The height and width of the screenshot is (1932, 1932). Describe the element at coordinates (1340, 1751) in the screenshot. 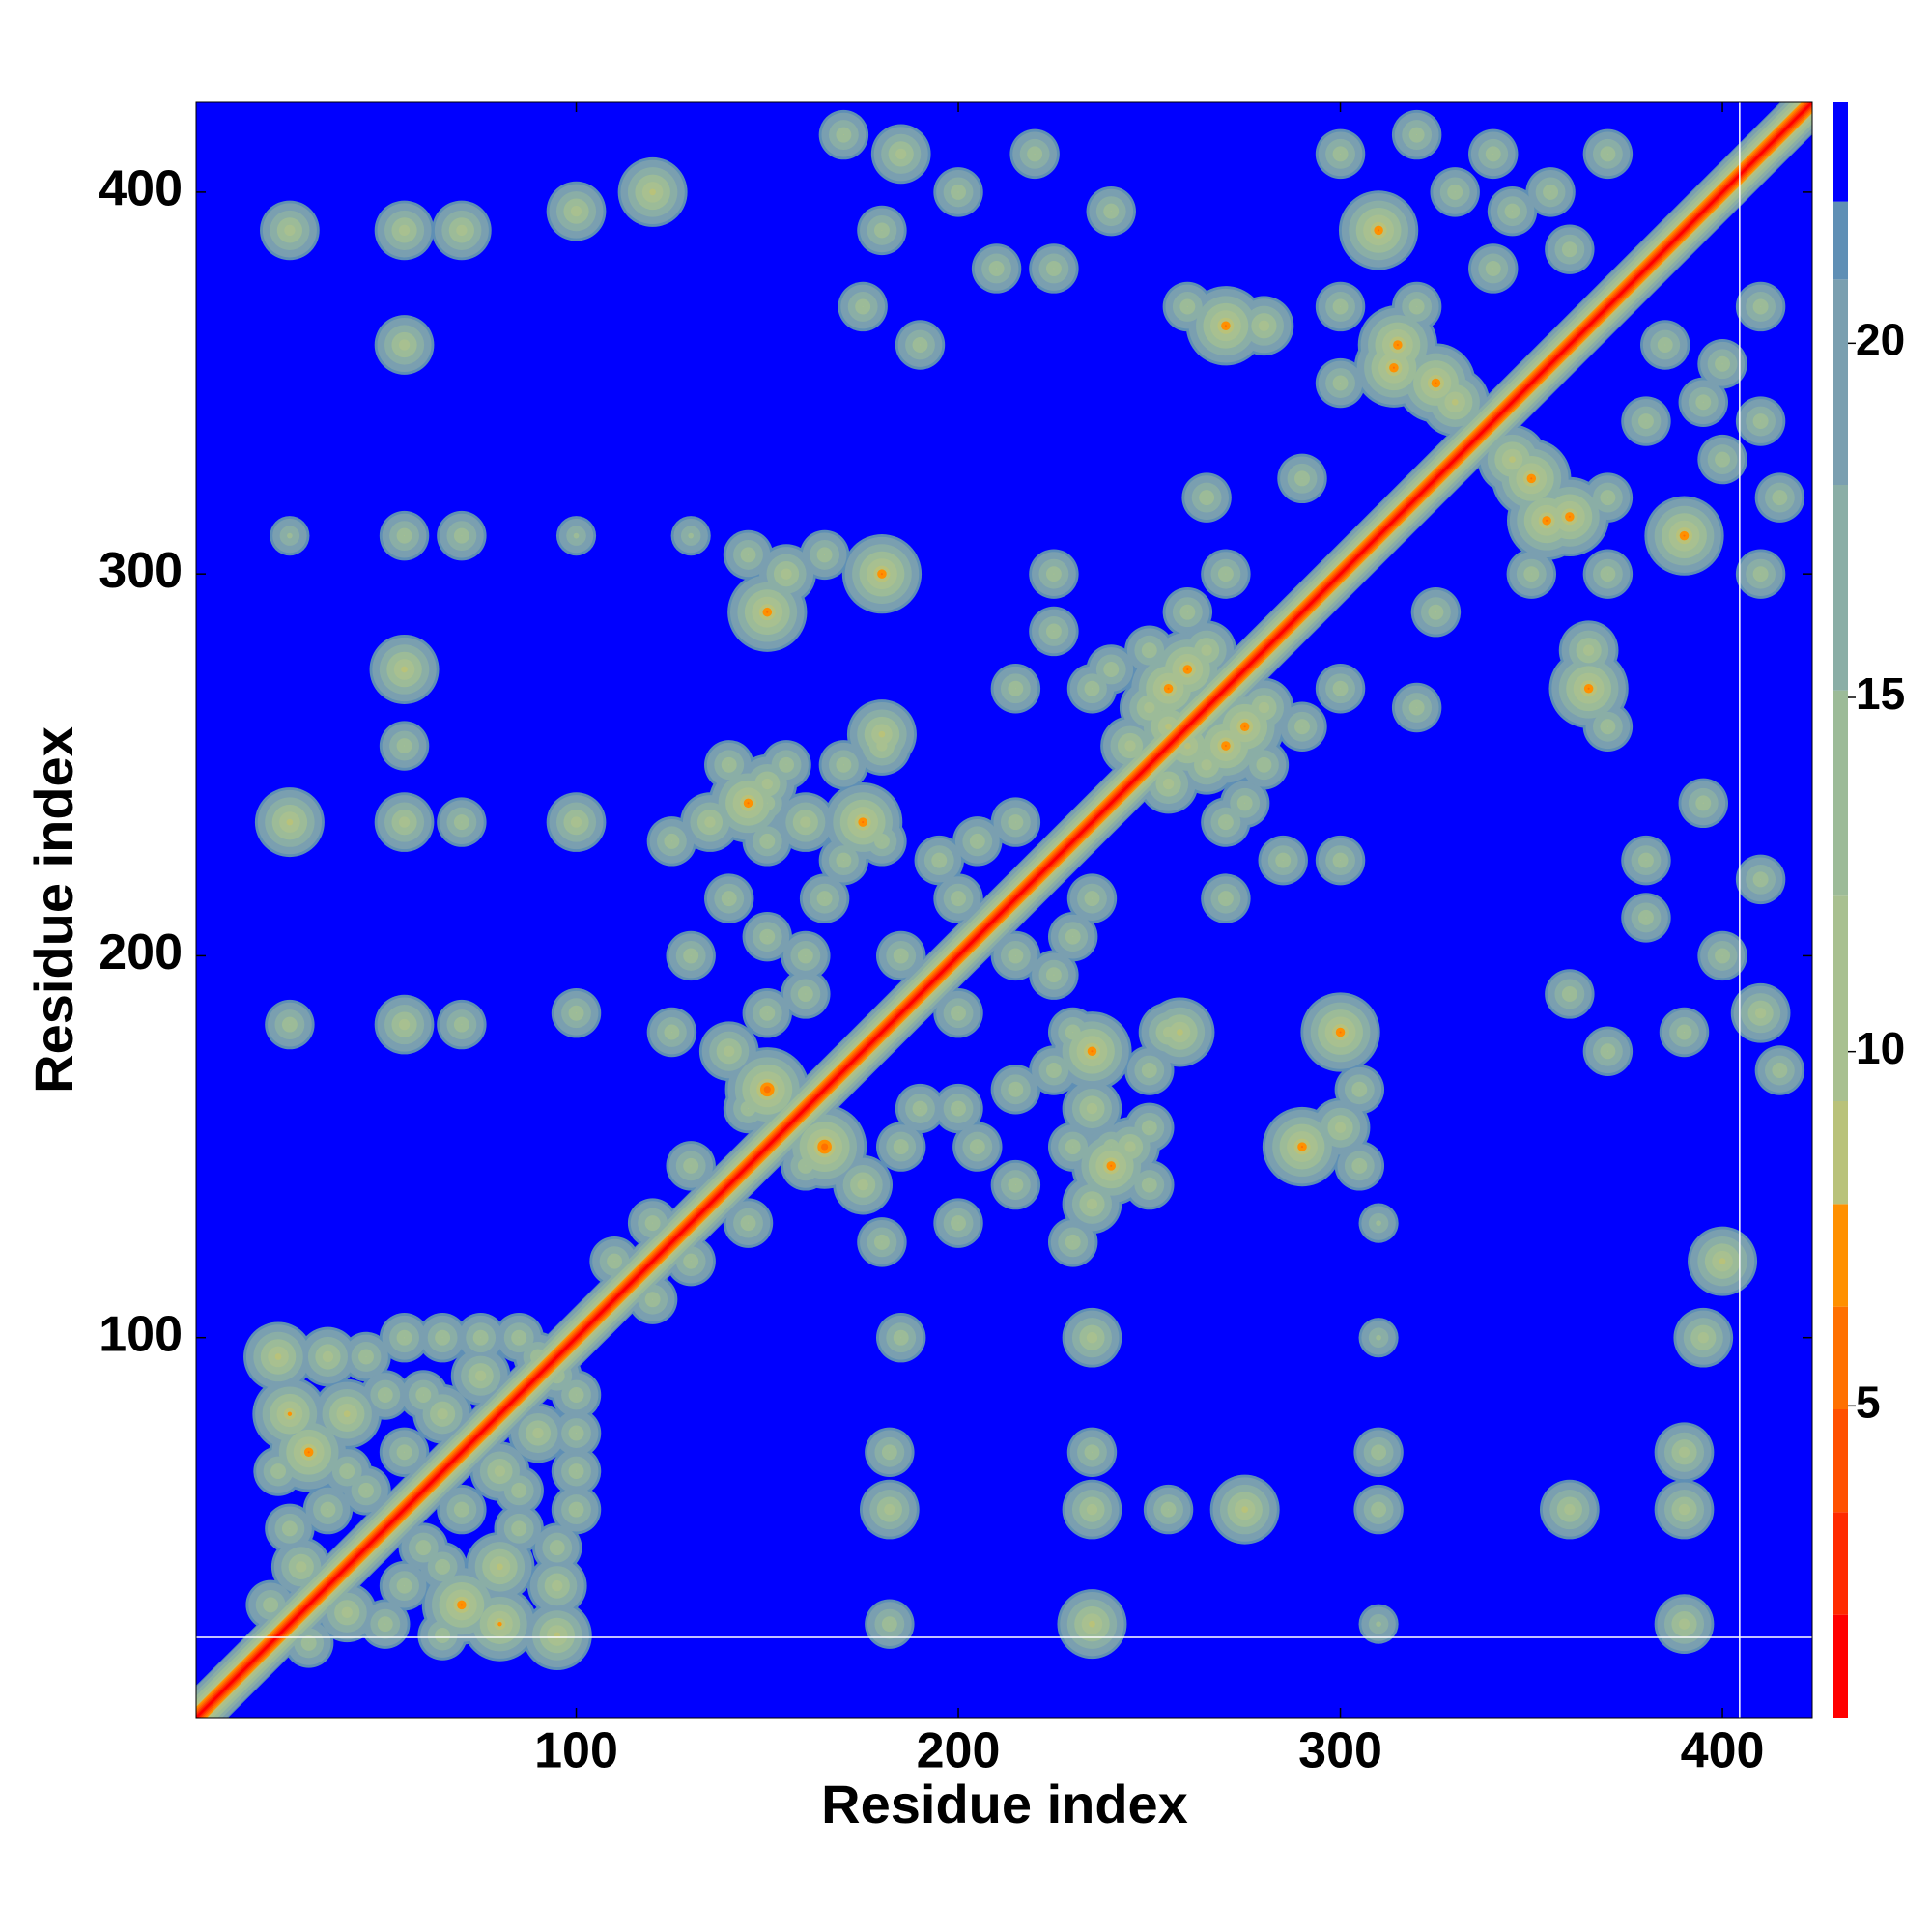

I see `x-tick-label: 300` at that location.